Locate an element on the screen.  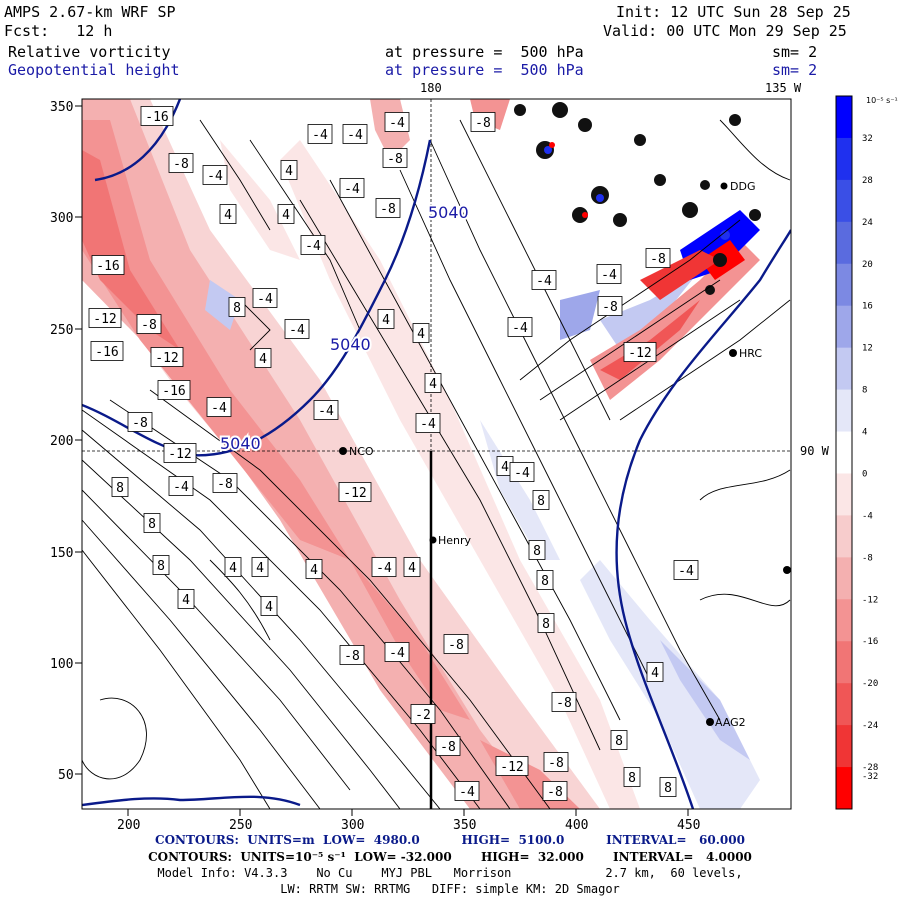
colorbar: 32 28 24 20 16 12 8 4 0 -4 -8 -12 -16 -20 -24 -28-32 is located at coordinates (856, 452).